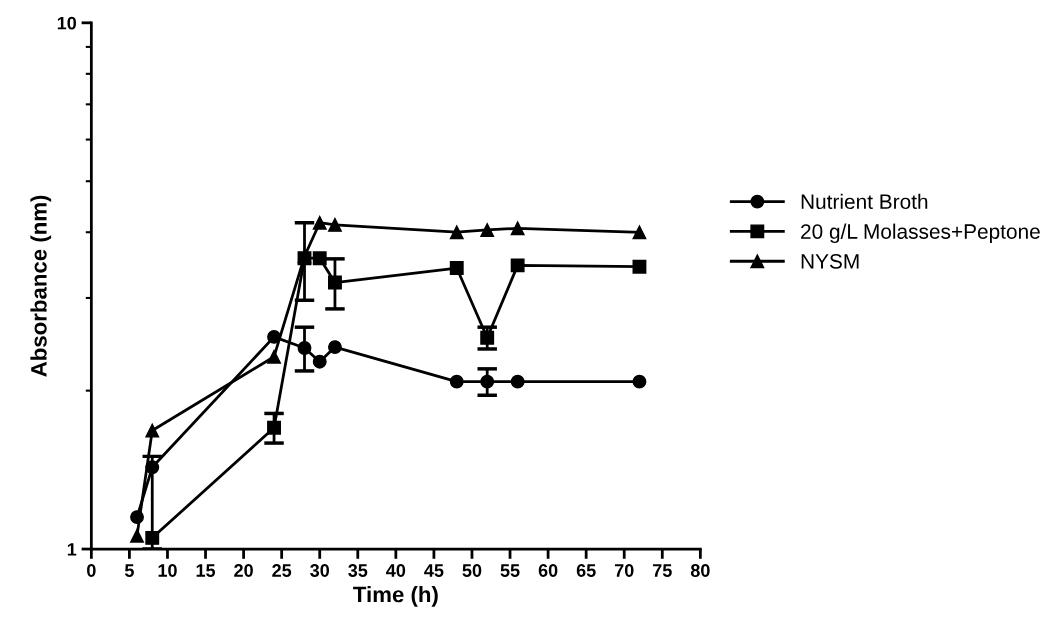  What do you see at coordinates (472, 570) in the screenshot?
I see `x-tick-label: 50` at bounding box center [472, 570].